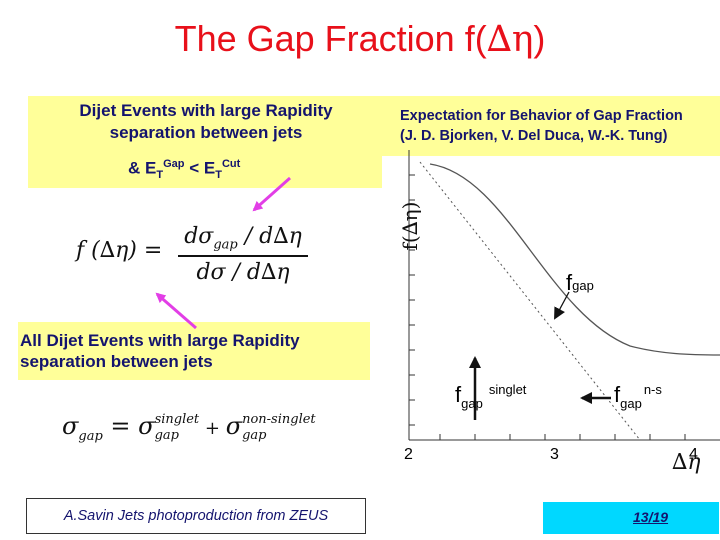 The width and height of the screenshot is (720, 540). Describe the element at coordinates (225, 245) in the screenshot. I see `num-gap-sub: gap` at that location.